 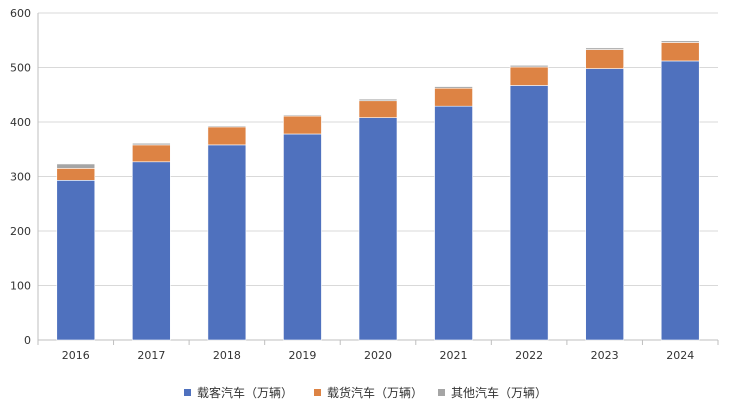 What do you see at coordinates (20, 68) in the screenshot?
I see `y-tick-label-500: 500` at bounding box center [20, 68].